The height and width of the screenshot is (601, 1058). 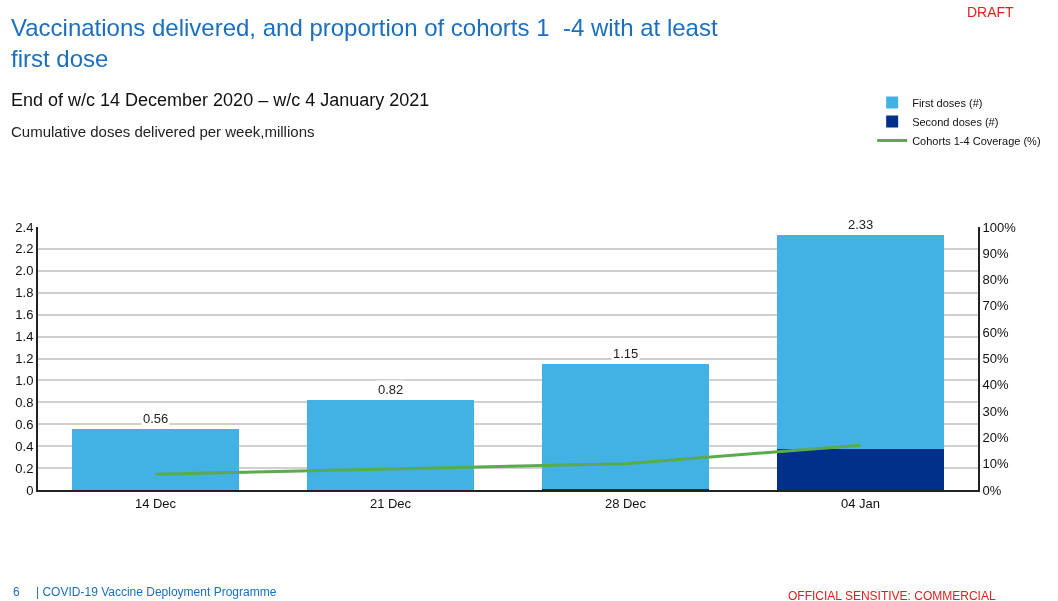 What do you see at coordinates (163, 131) in the screenshot?
I see `text: Cumulative doses delivered per week,millions` at bounding box center [163, 131].